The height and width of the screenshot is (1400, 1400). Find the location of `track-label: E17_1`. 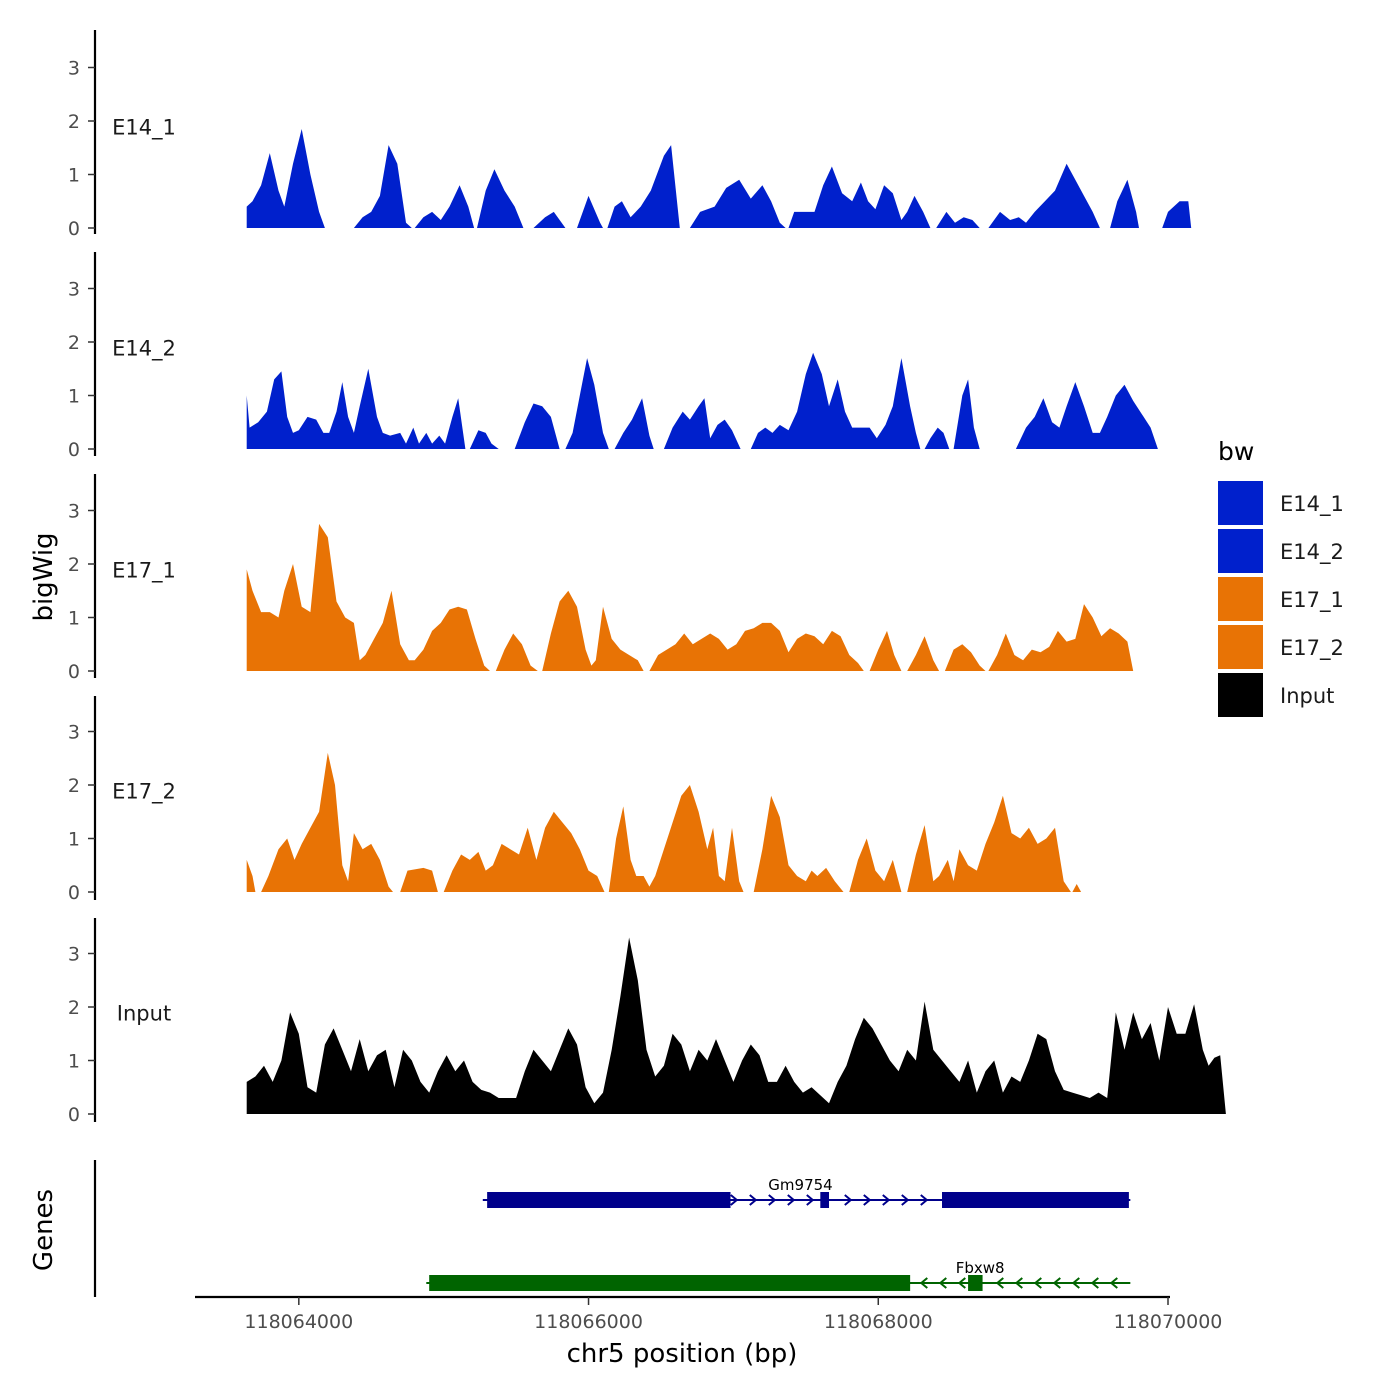

track-label: E17_1 is located at coordinates (144, 570).